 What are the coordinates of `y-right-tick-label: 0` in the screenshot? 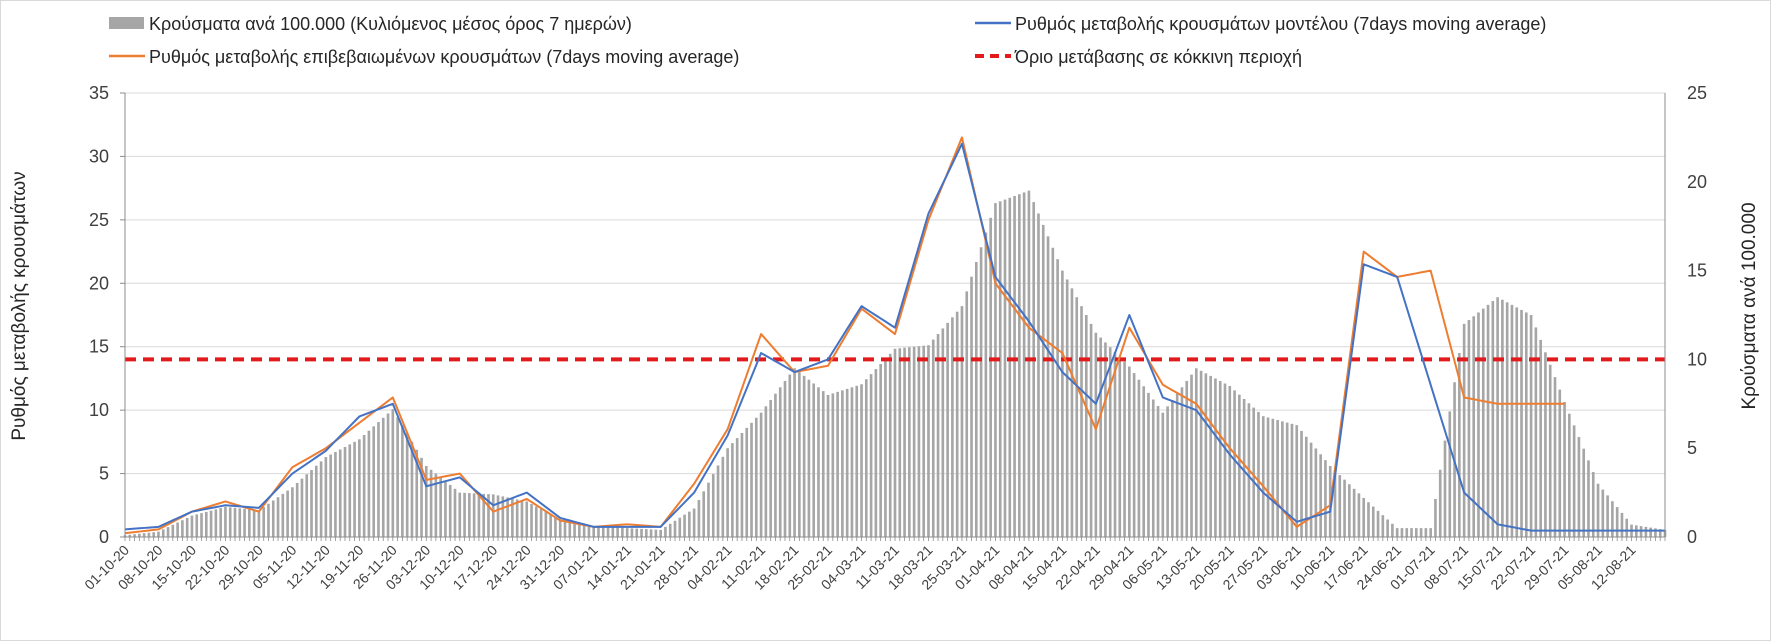 It's located at (1692, 537).